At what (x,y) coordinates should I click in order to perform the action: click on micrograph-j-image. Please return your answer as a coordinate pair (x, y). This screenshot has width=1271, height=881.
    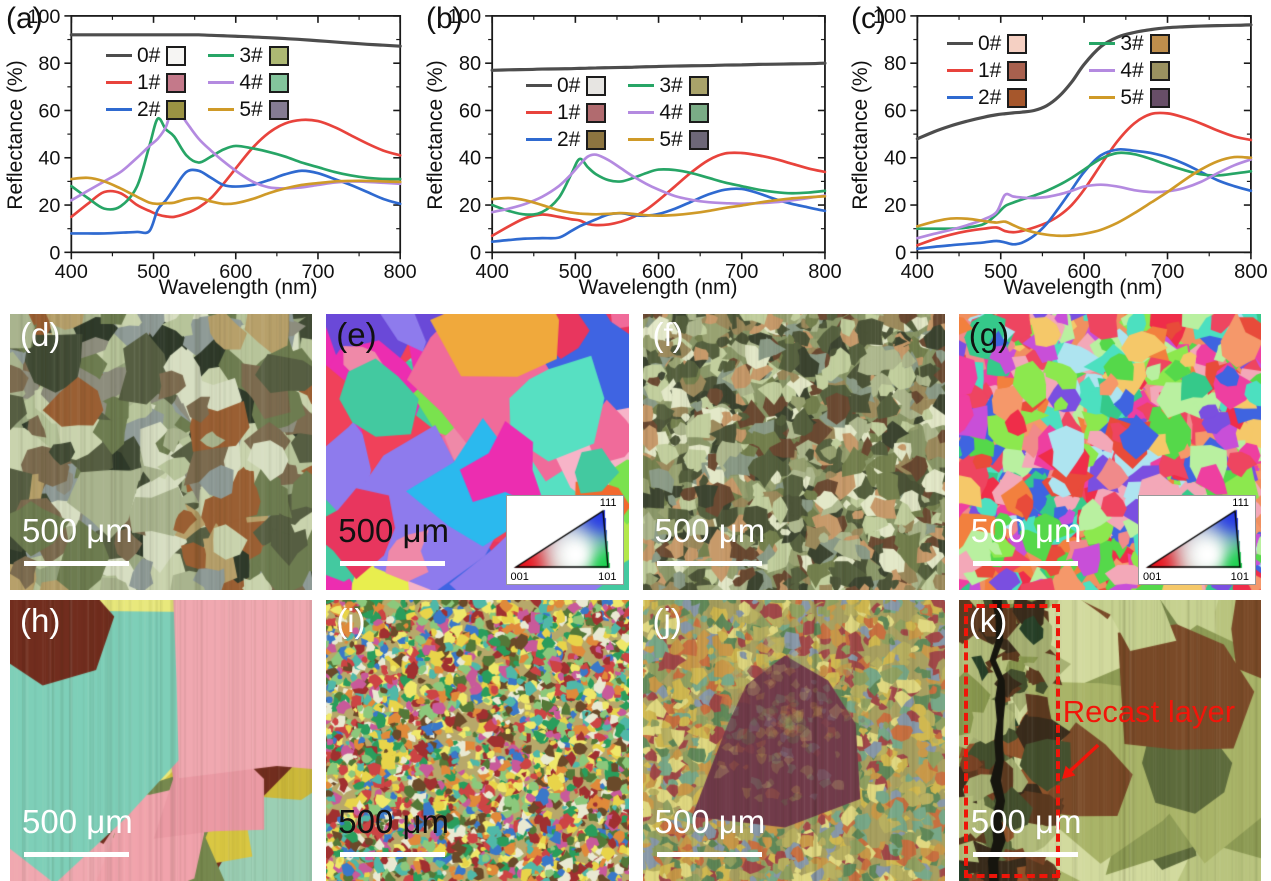
    Looking at the image, I should click on (793, 740).